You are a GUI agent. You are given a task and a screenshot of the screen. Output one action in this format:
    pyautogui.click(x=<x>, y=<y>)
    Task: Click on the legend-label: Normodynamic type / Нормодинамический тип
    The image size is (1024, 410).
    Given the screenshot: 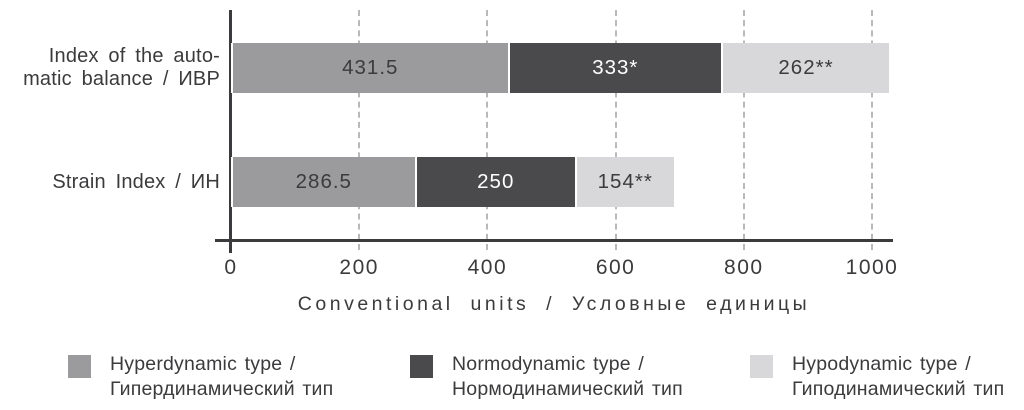 What is the action you would take?
    pyautogui.click(x=567, y=377)
    